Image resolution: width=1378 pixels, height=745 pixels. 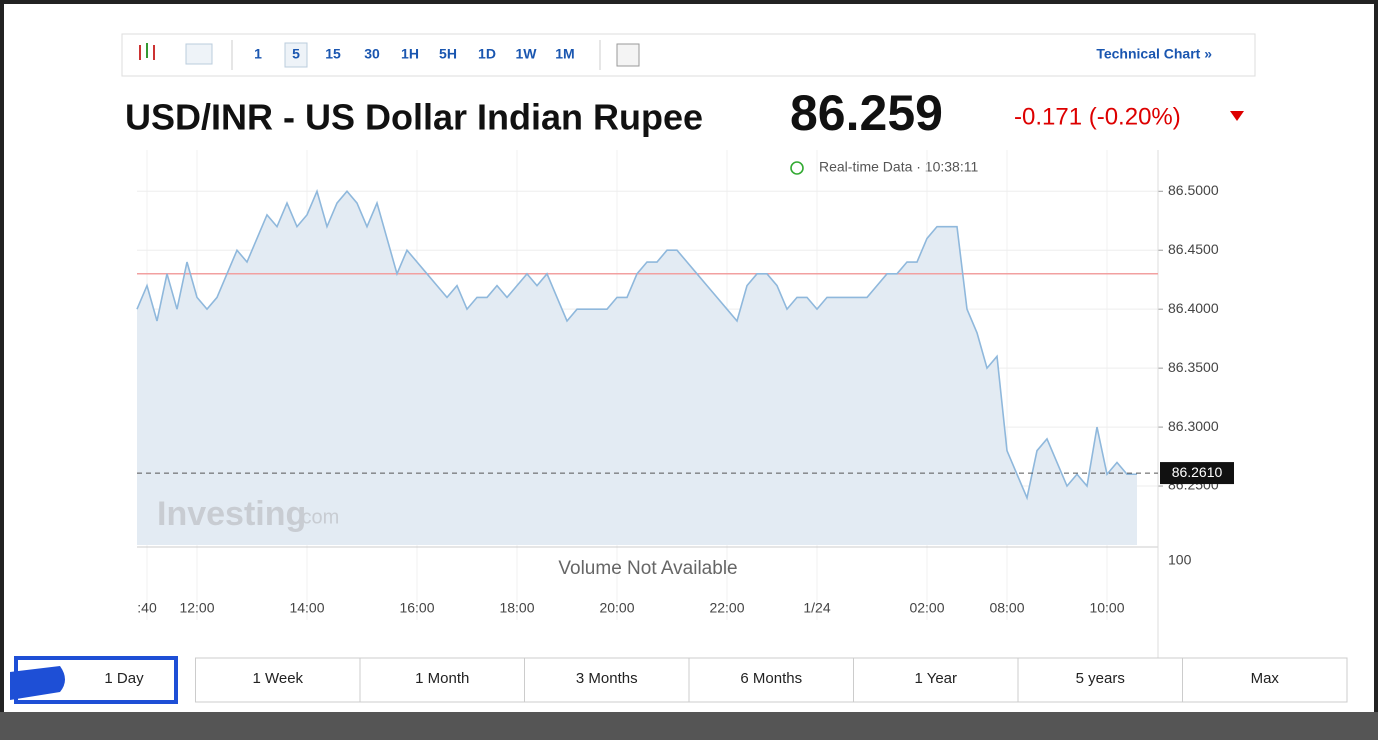 I want to click on range-label: 5 years, so click(x=1100, y=678).